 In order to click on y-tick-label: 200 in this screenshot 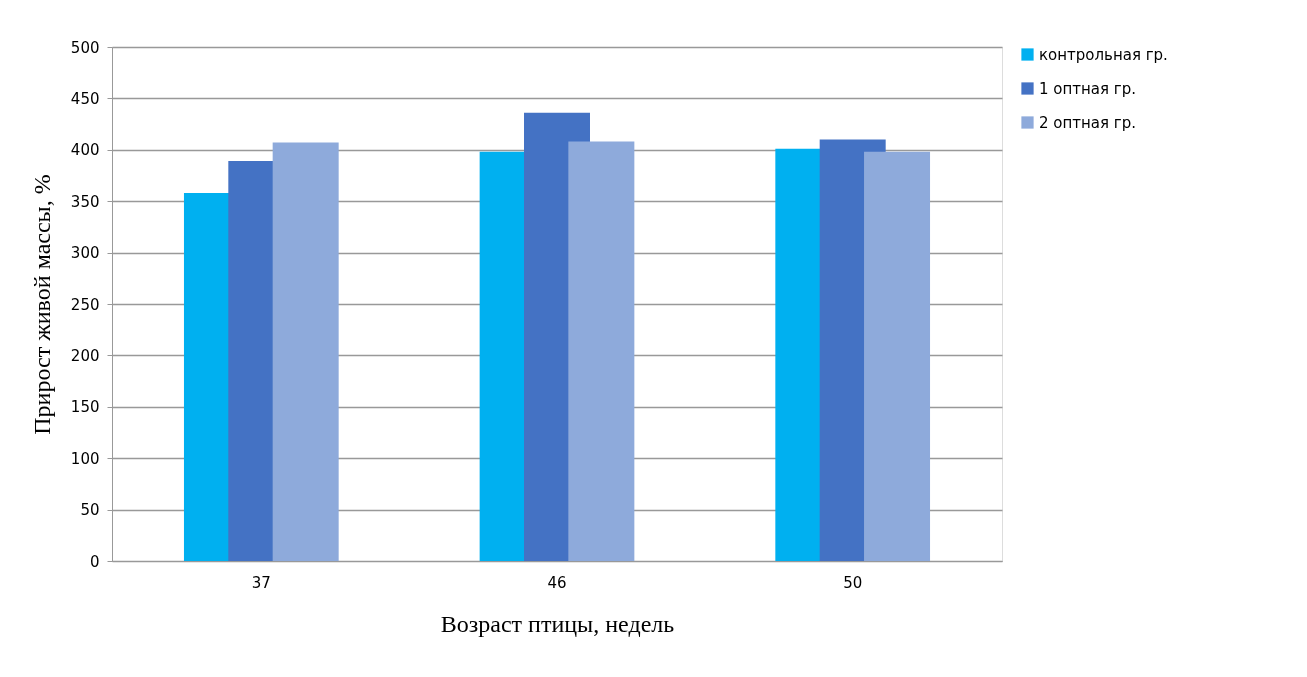, I will do `click(85, 355)`.